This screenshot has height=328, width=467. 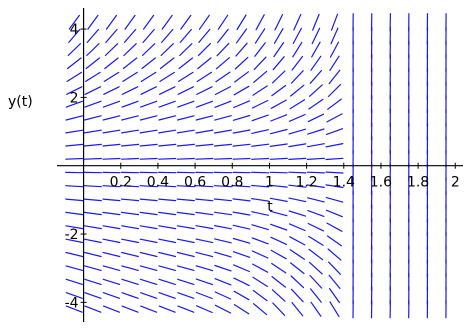 What do you see at coordinates (74, 30) in the screenshot?
I see `y-tick-label: 4` at bounding box center [74, 30].